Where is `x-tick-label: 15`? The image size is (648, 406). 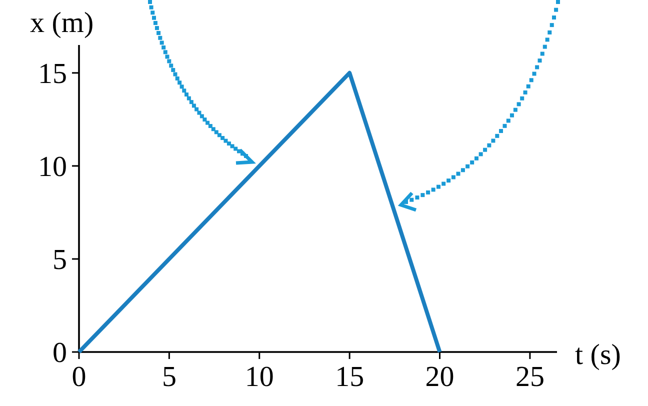 x-tick-label: 15 is located at coordinates (349, 377).